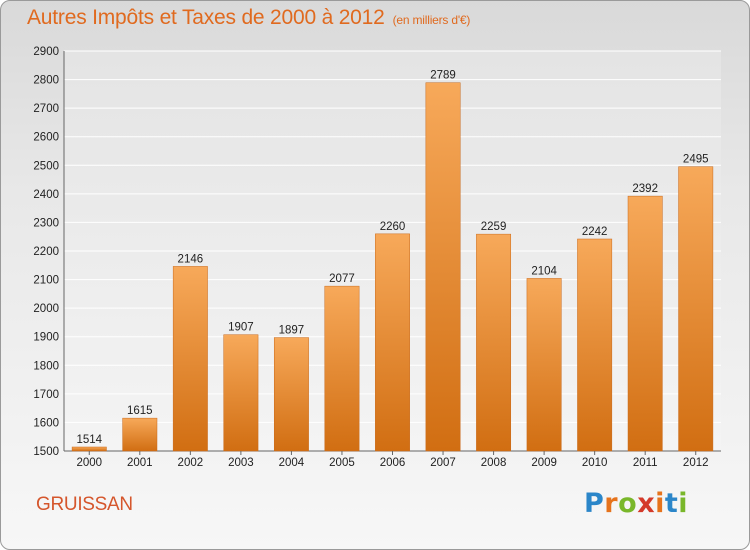  Describe the element at coordinates (206, 17) in the screenshot. I see `chart-title-text: Autres Impôts et Taxes de 2000 à 2012` at that location.